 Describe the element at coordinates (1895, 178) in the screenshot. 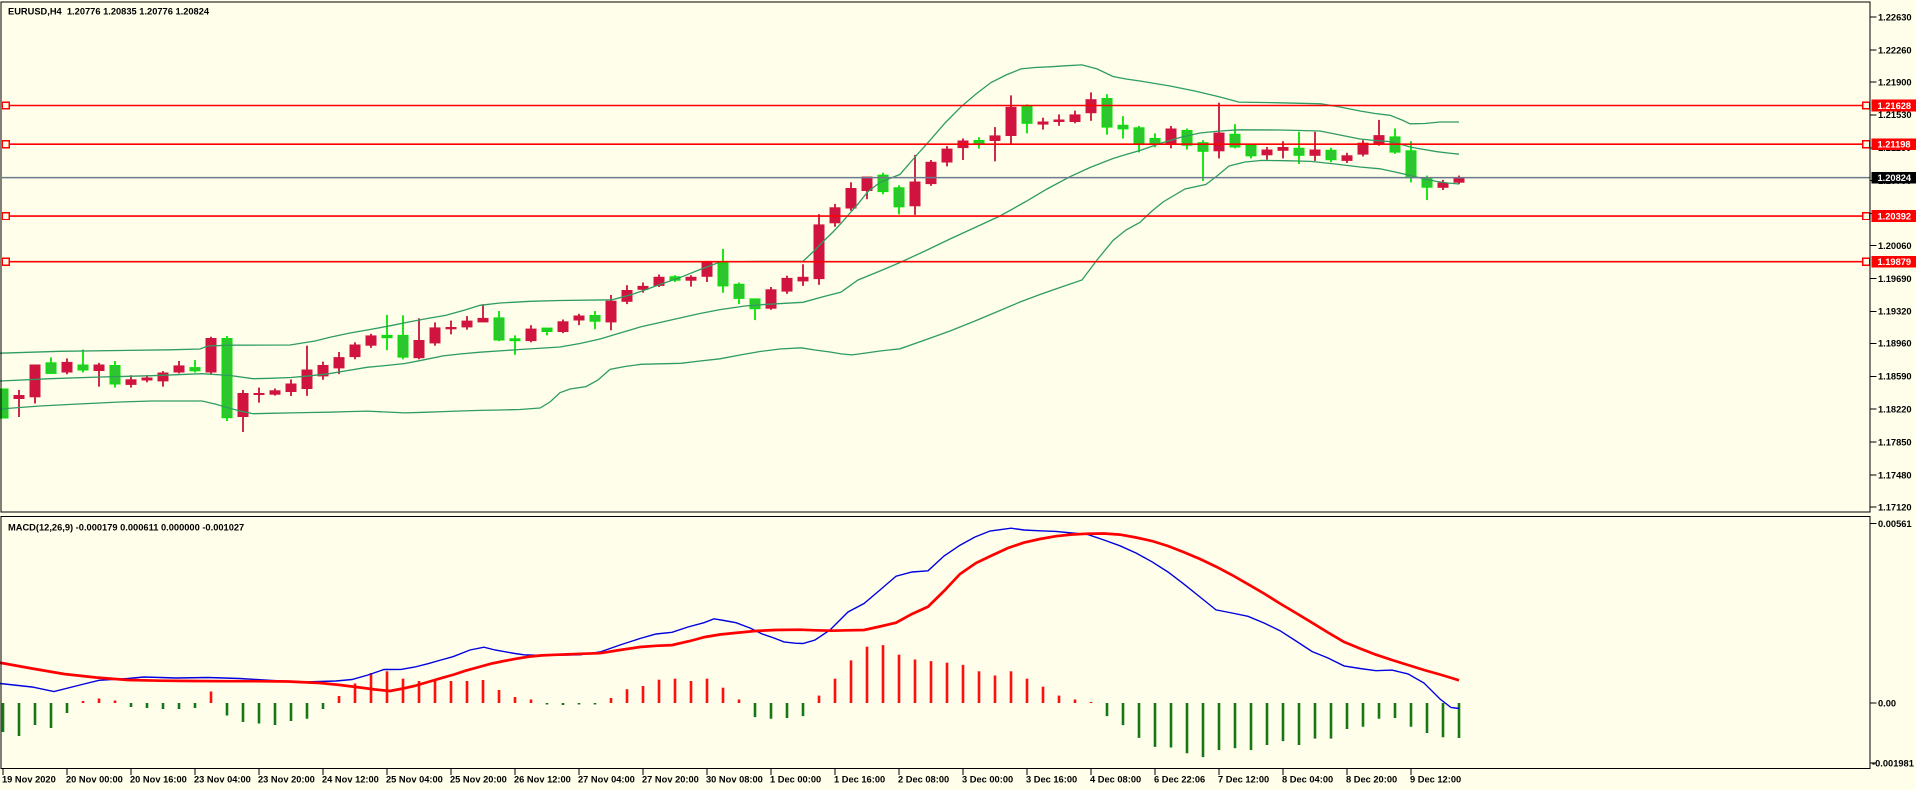

I see `svg-text: 1.20824` at that location.